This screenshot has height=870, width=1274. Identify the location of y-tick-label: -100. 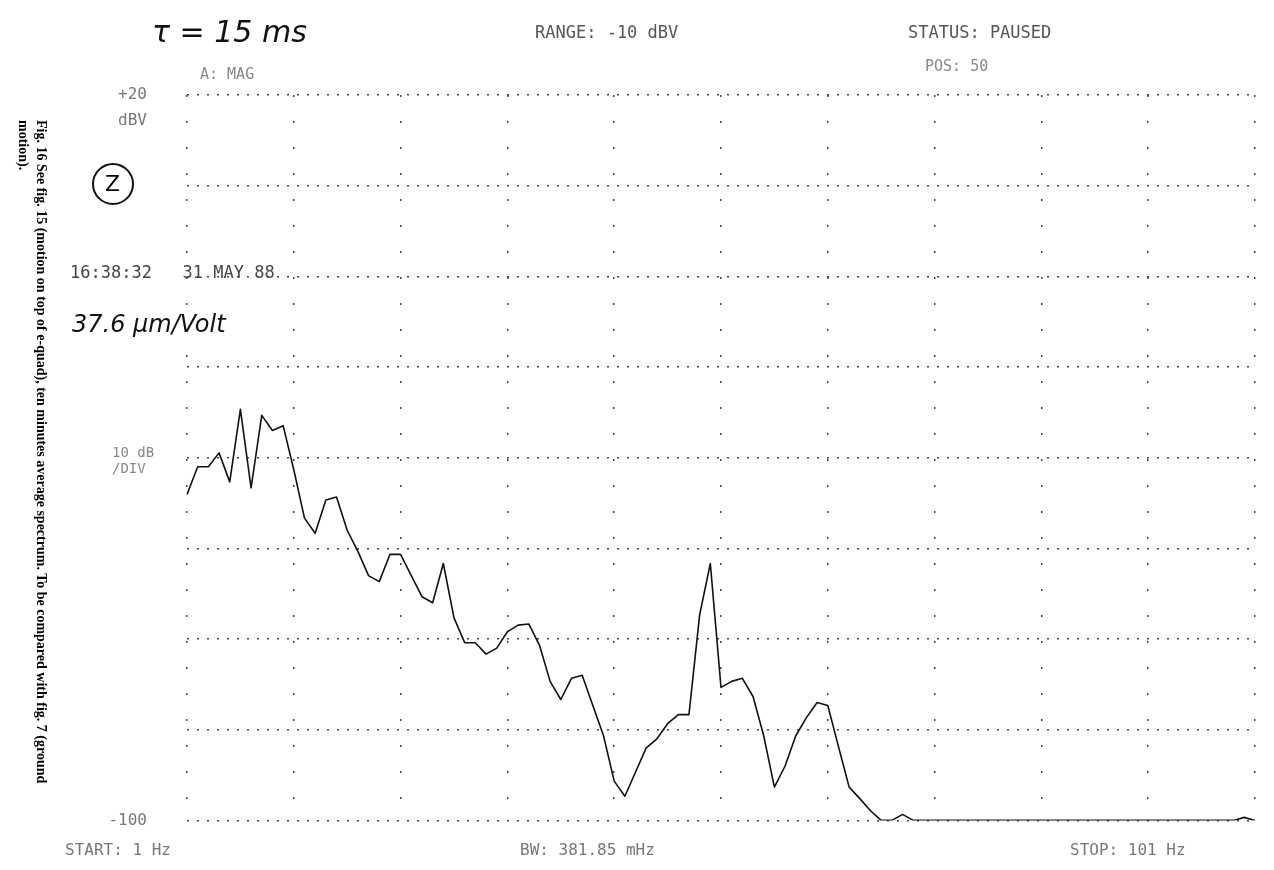
(127, 819).